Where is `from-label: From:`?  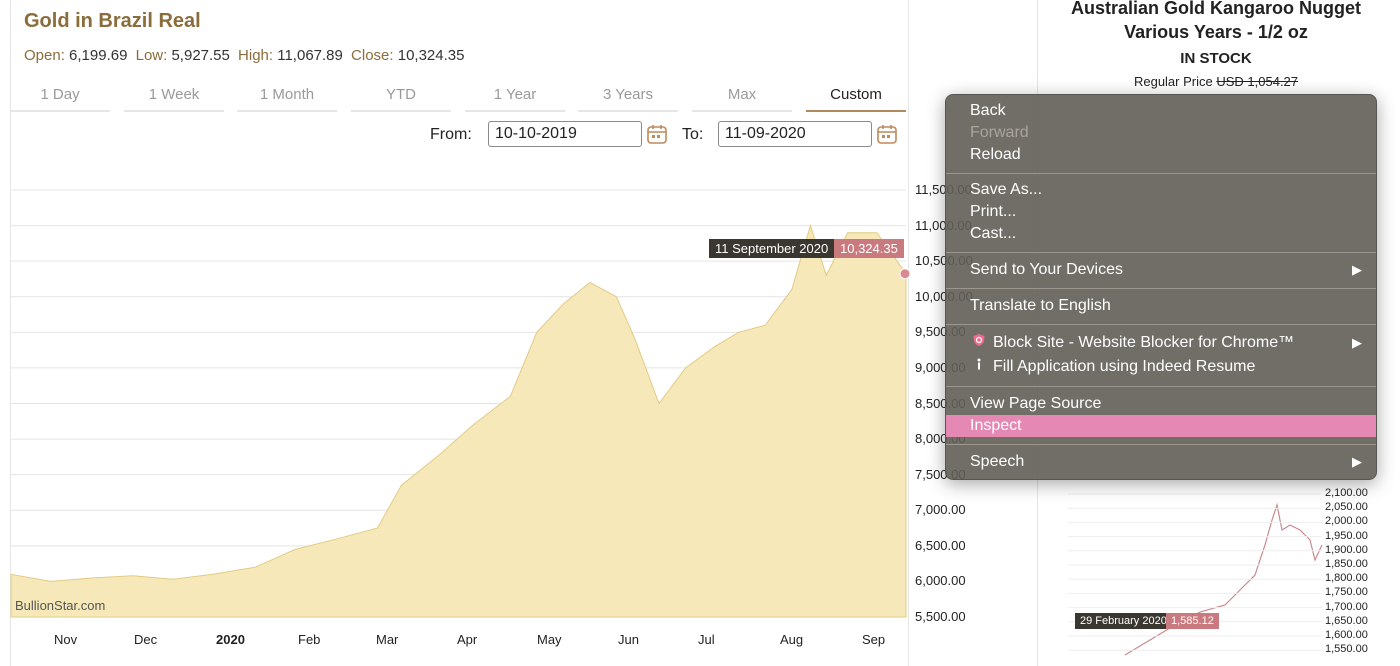
from-label: From: is located at coordinates (451, 134).